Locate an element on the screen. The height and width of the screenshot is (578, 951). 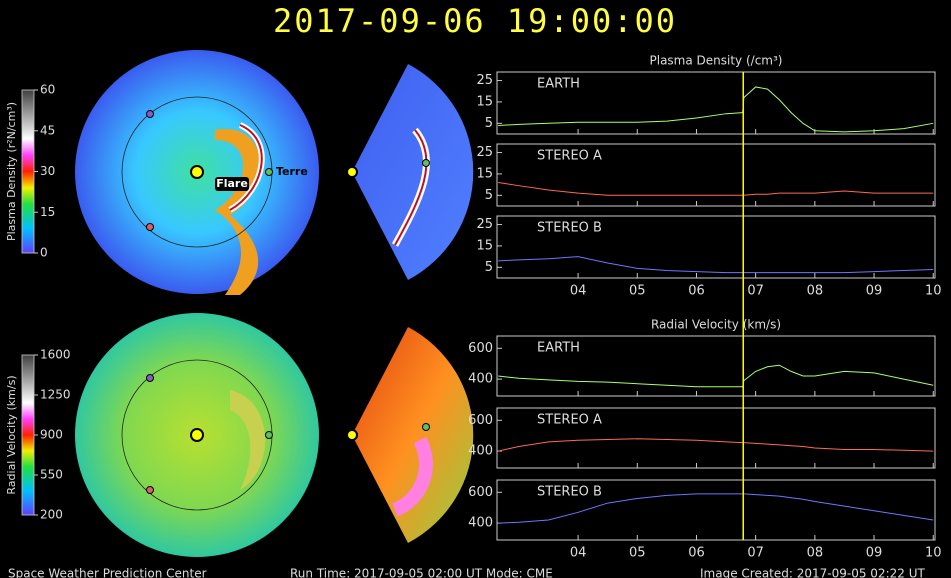
colorbar-tick-label: 1250 is located at coordinates (55, 395).